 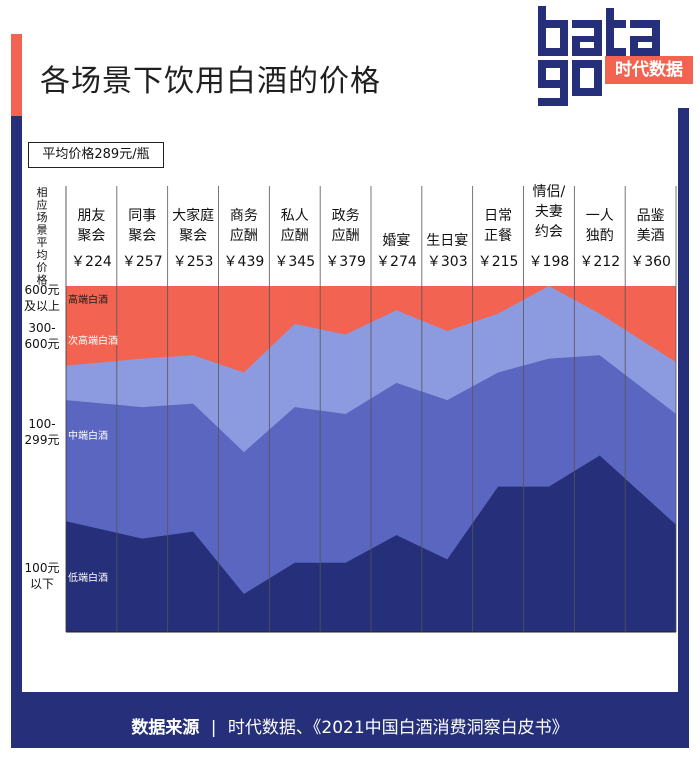 What do you see at coordinates (295, 216) in the screenshot?
I see `category-name: 私人` at bounding box center [295, 216].